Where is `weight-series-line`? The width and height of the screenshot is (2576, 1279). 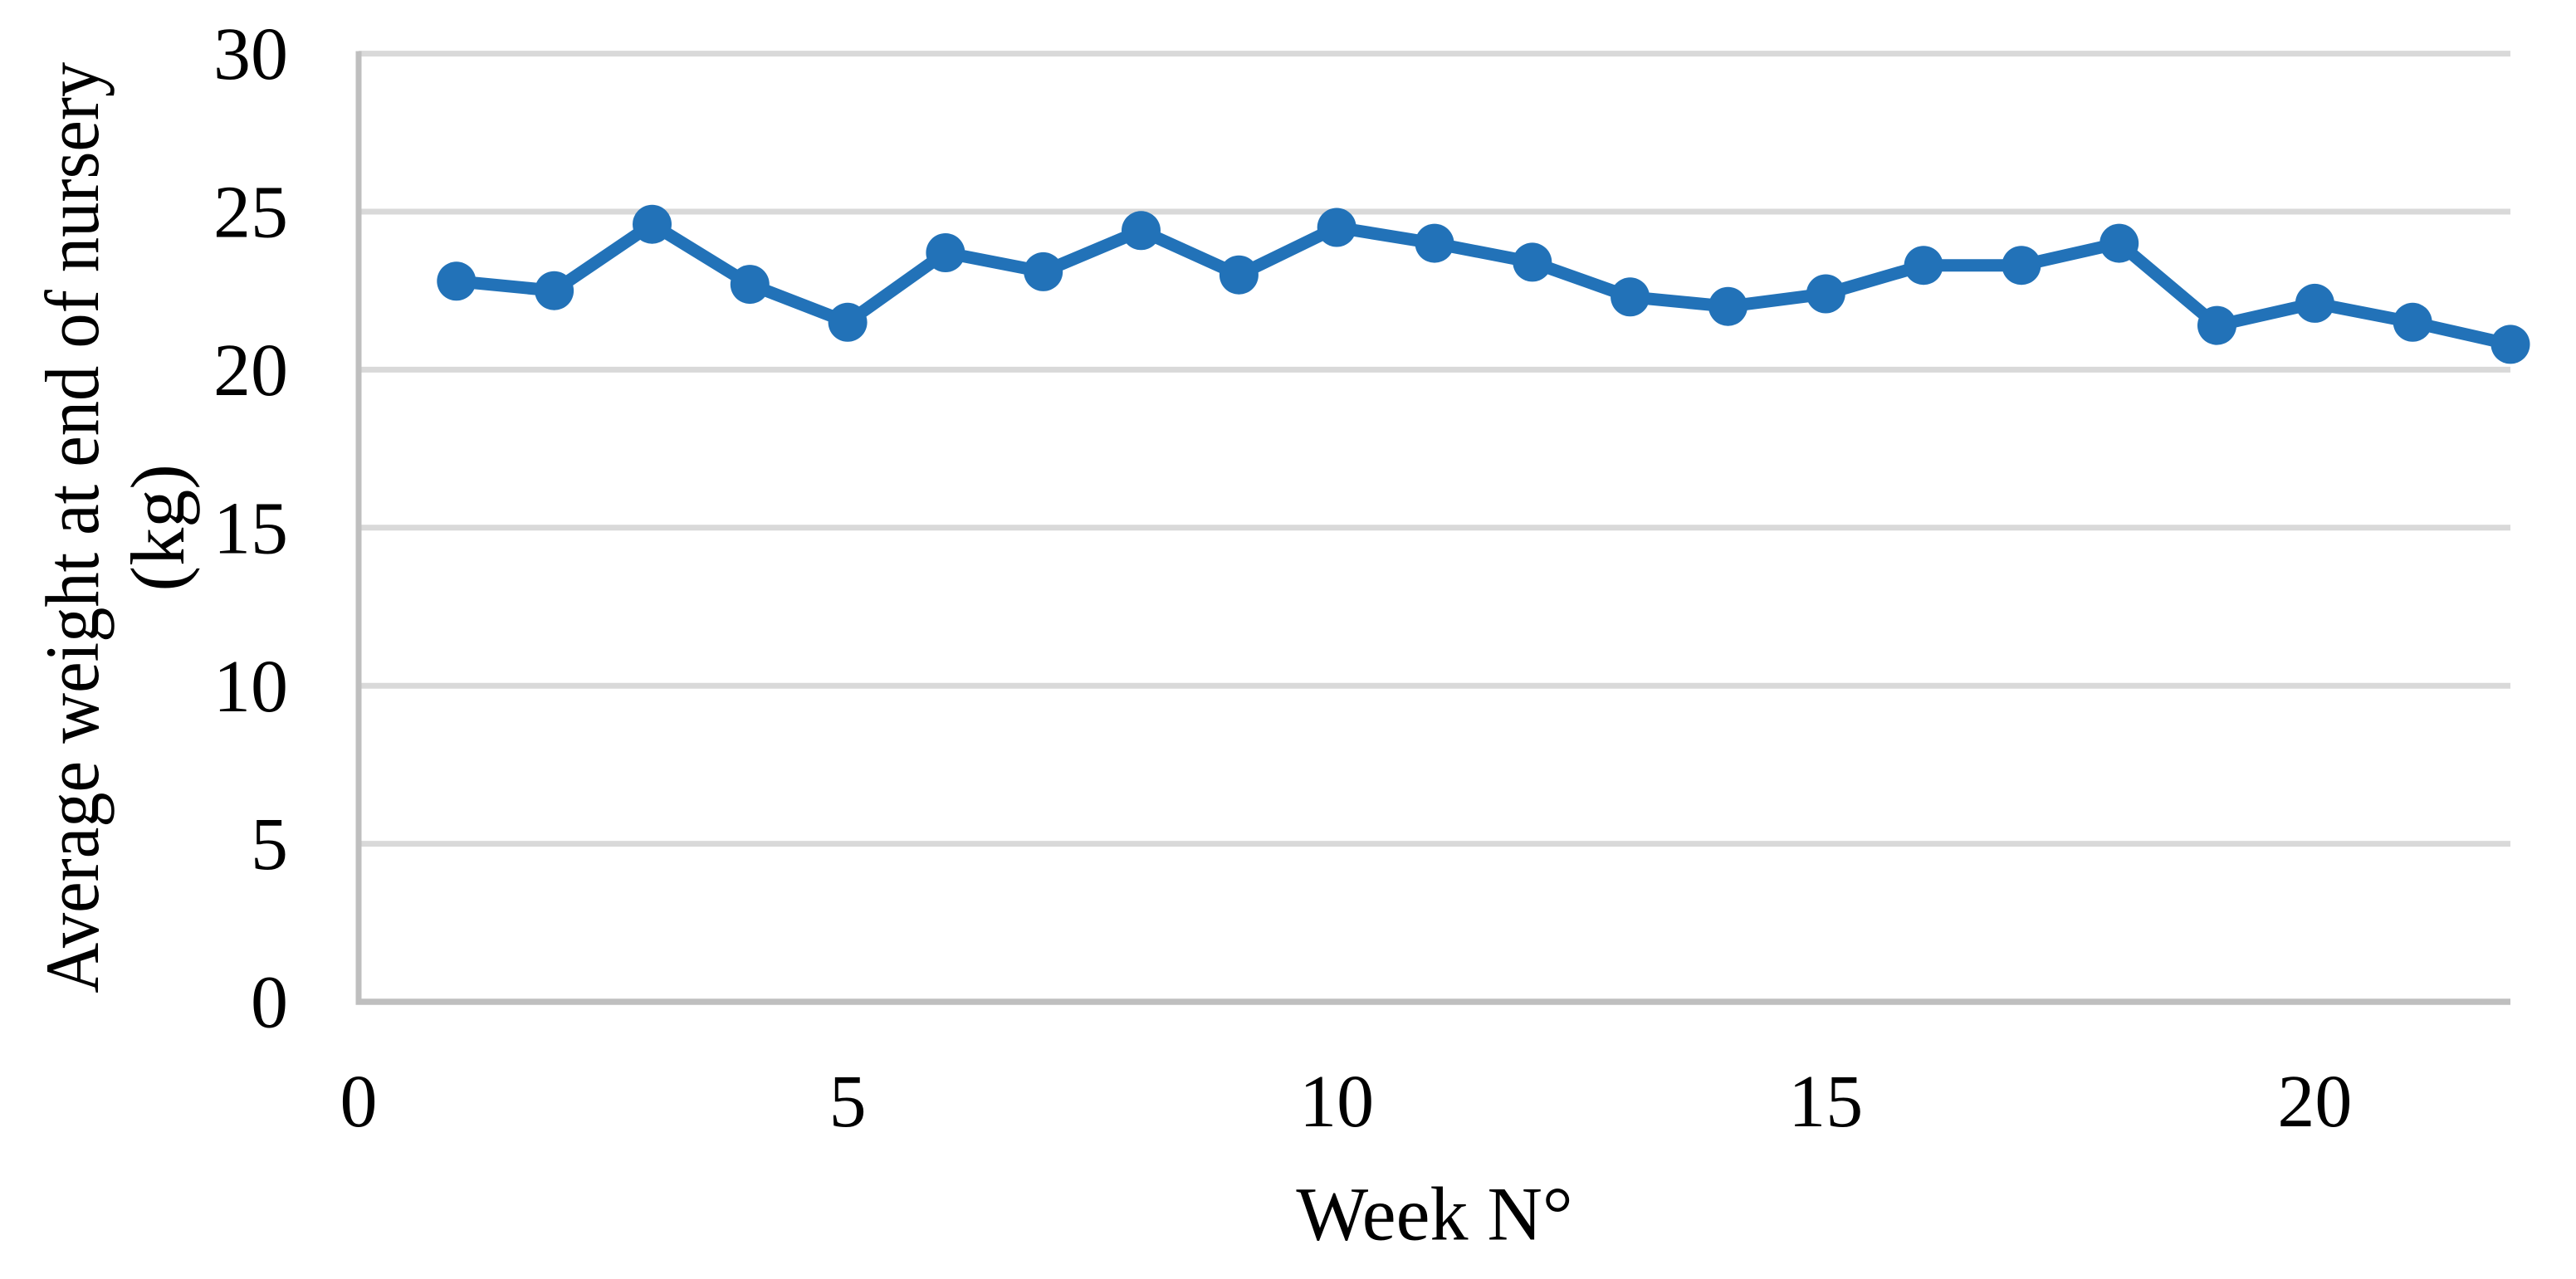 weight-series-line is located at coordinates (1483, 284).